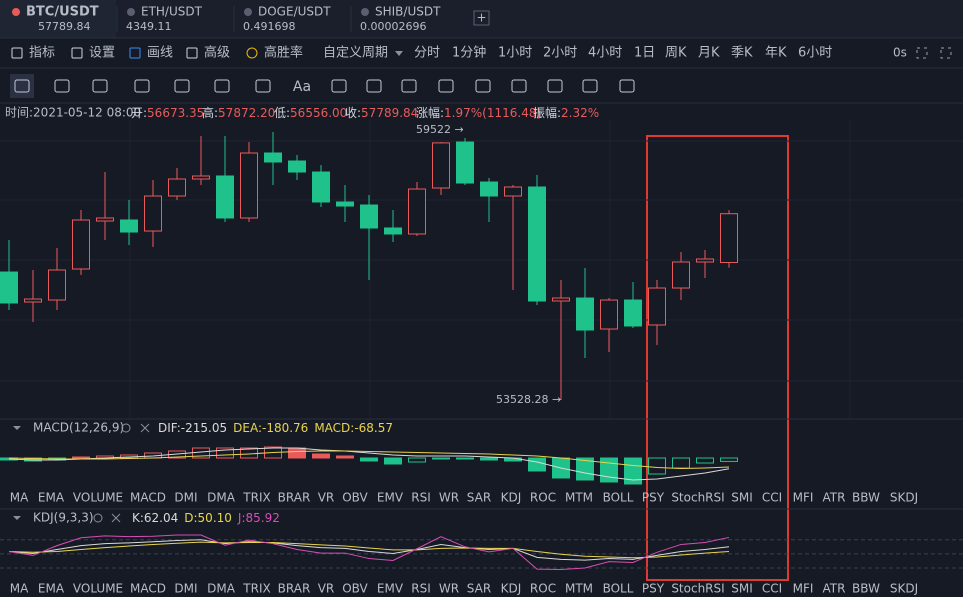 This screenshot has height=597, width=963. I want to click on tab-price: 0.491698, so click(269, 26).